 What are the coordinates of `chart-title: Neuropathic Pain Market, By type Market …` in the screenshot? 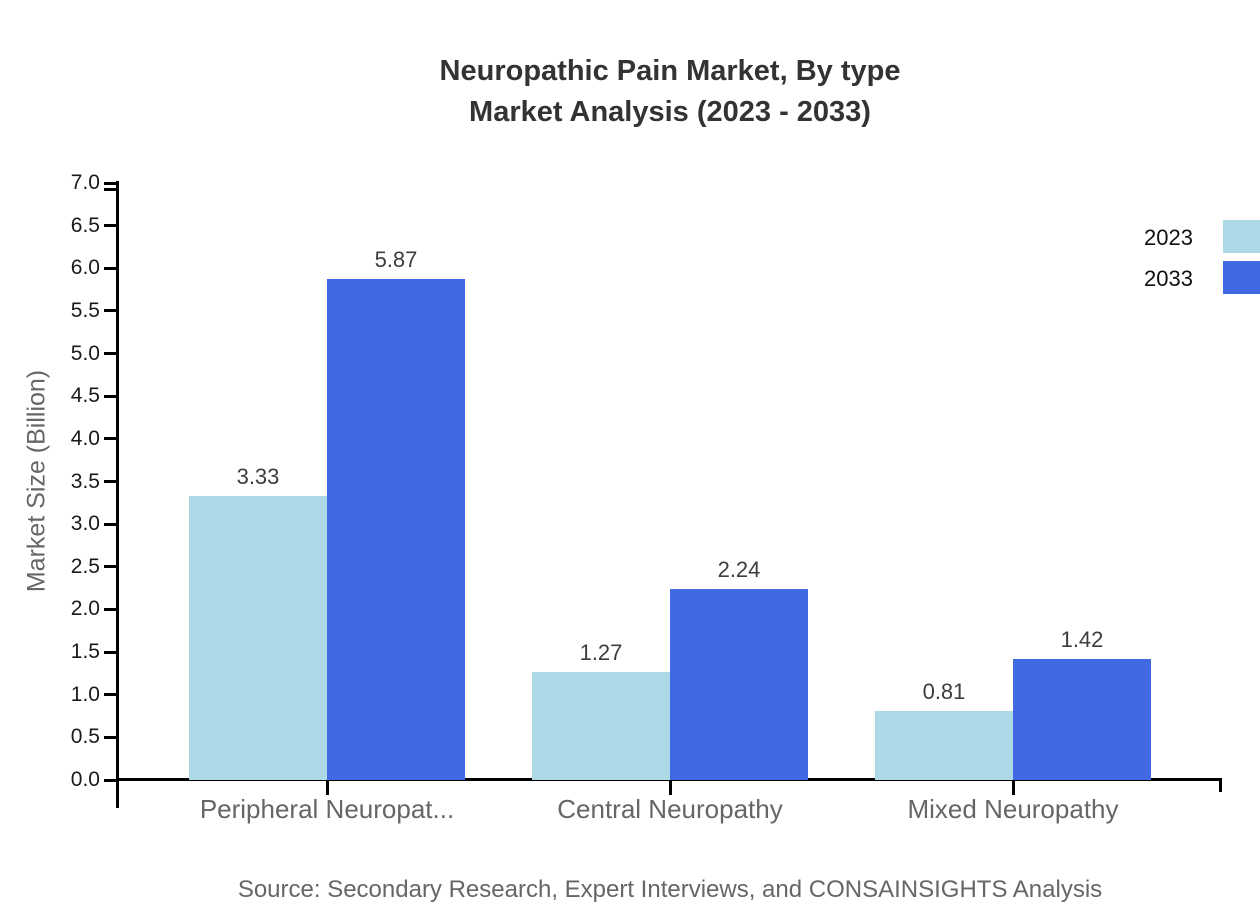 It's located at (670, 92).